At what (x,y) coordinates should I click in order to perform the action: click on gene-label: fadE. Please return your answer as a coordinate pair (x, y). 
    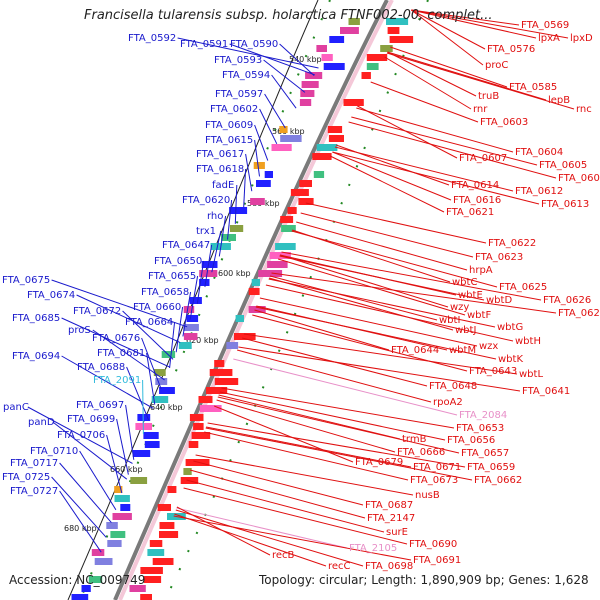
    Looking at the image, I should click on (223, 185).